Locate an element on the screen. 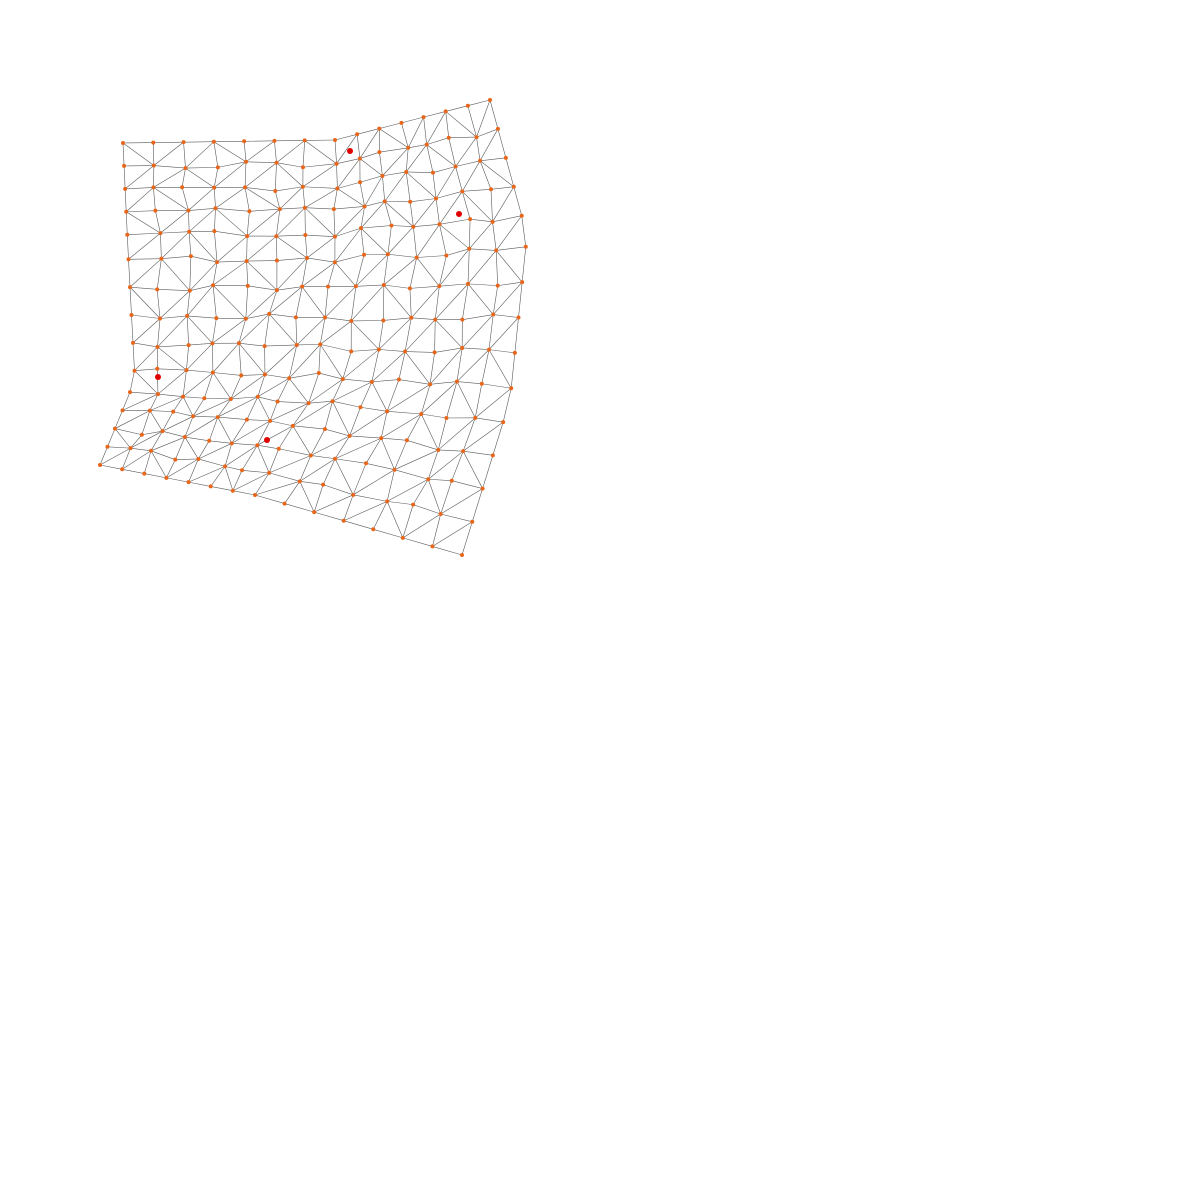  pinned-node is located at coordinates (350, 151).